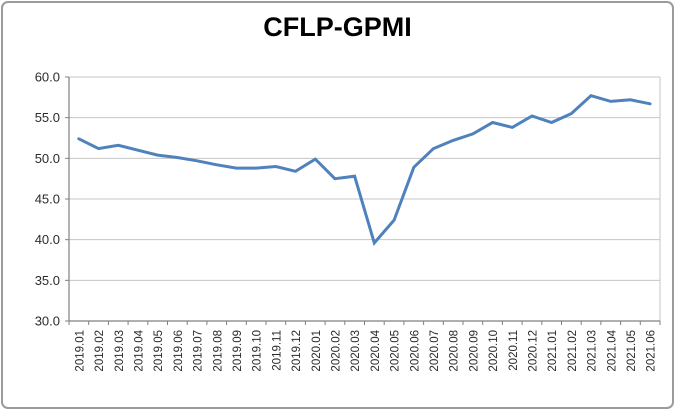 The image size is (679, 415). Describe the element at coordinates (573, 351) in the screenshot. I see `x-tick-label: 2021.02` at that location.